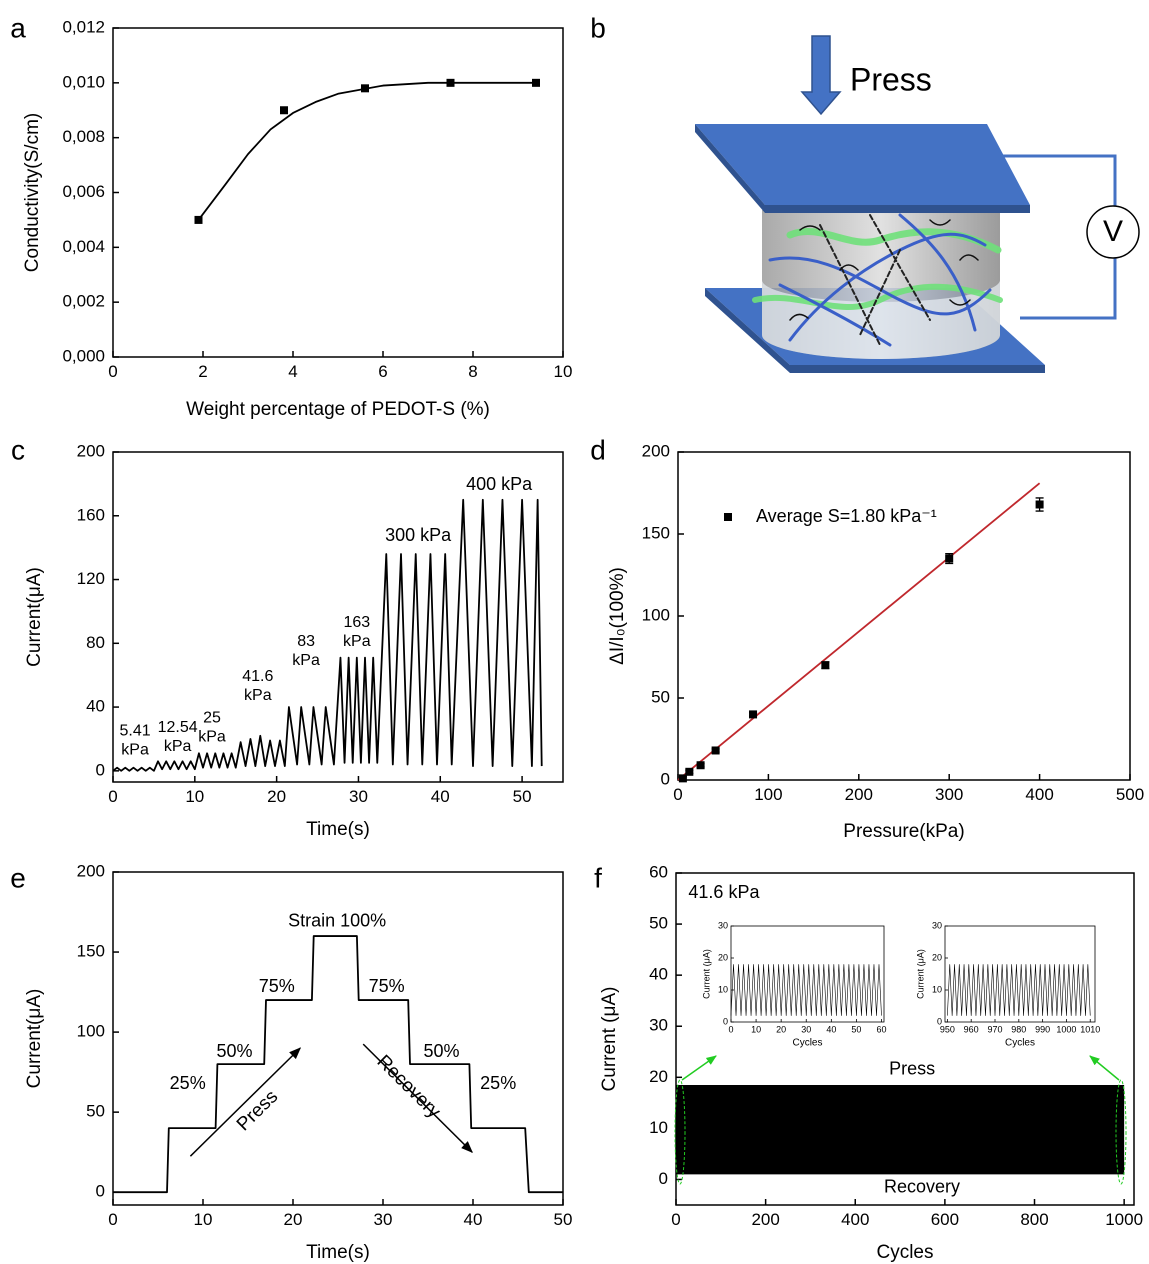 This screenshot has height=1264, width=1149. Describe the element at coordinates (292, 371) in the screenshot. I see `x-tick-label: 4` at that location.